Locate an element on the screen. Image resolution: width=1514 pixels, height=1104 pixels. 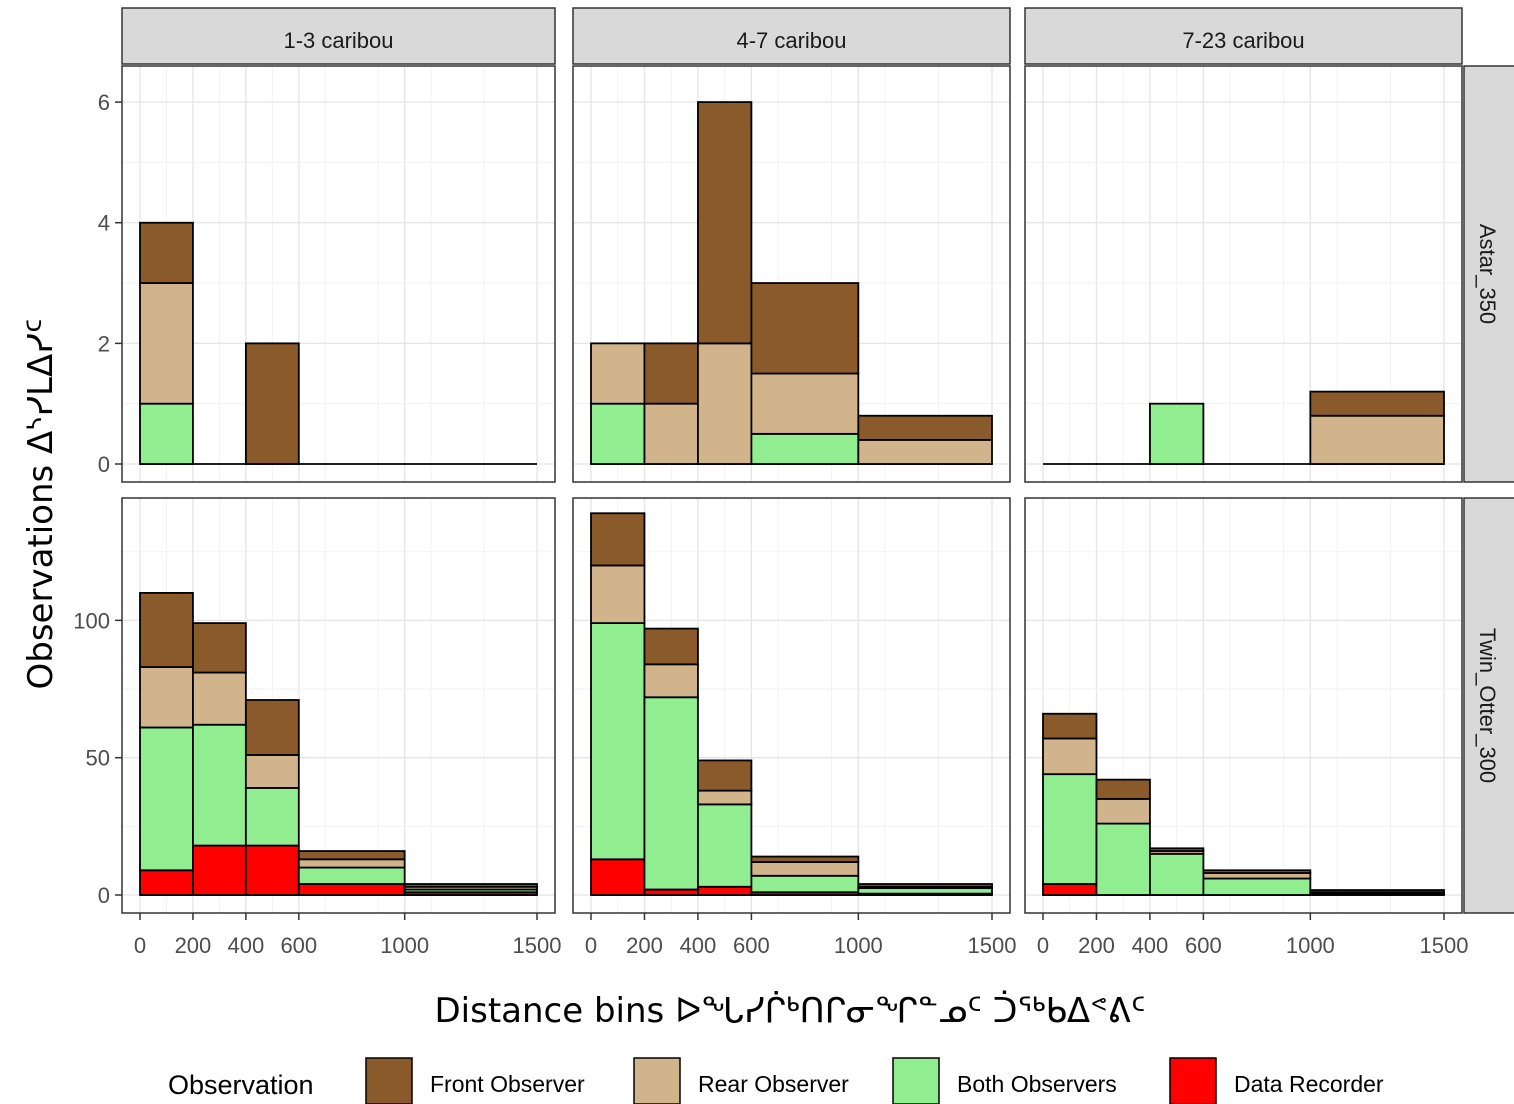
row-strip-label: Astar_350 is located at coordinates (1487, 274).